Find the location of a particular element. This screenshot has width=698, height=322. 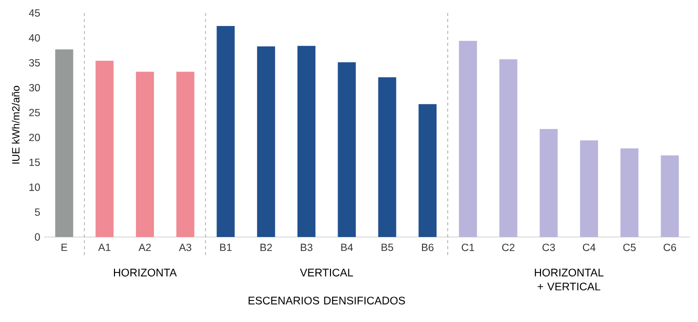

x-tick-label: C3 is located at coordinates (548, 248).